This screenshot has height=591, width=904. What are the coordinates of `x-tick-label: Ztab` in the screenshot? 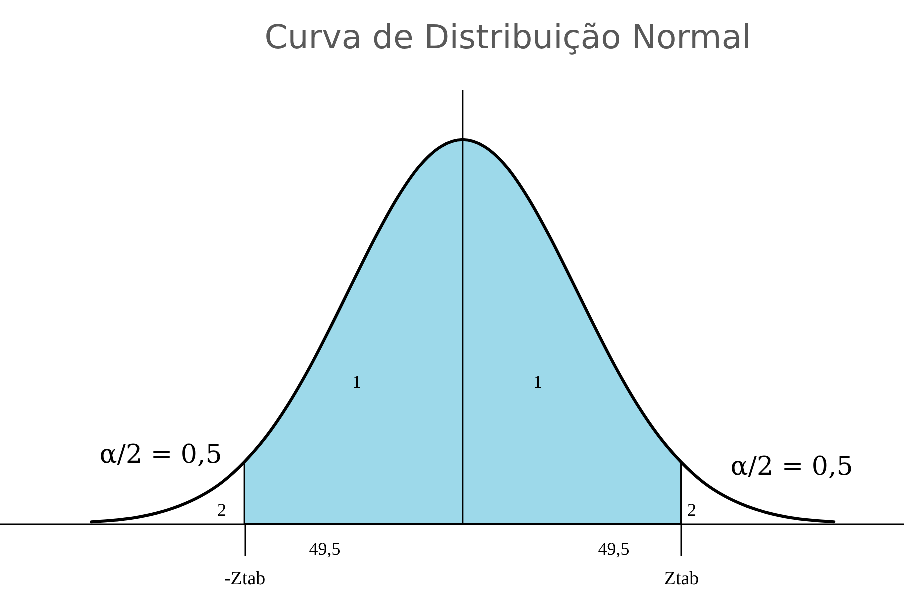 It's located at (682, 579).